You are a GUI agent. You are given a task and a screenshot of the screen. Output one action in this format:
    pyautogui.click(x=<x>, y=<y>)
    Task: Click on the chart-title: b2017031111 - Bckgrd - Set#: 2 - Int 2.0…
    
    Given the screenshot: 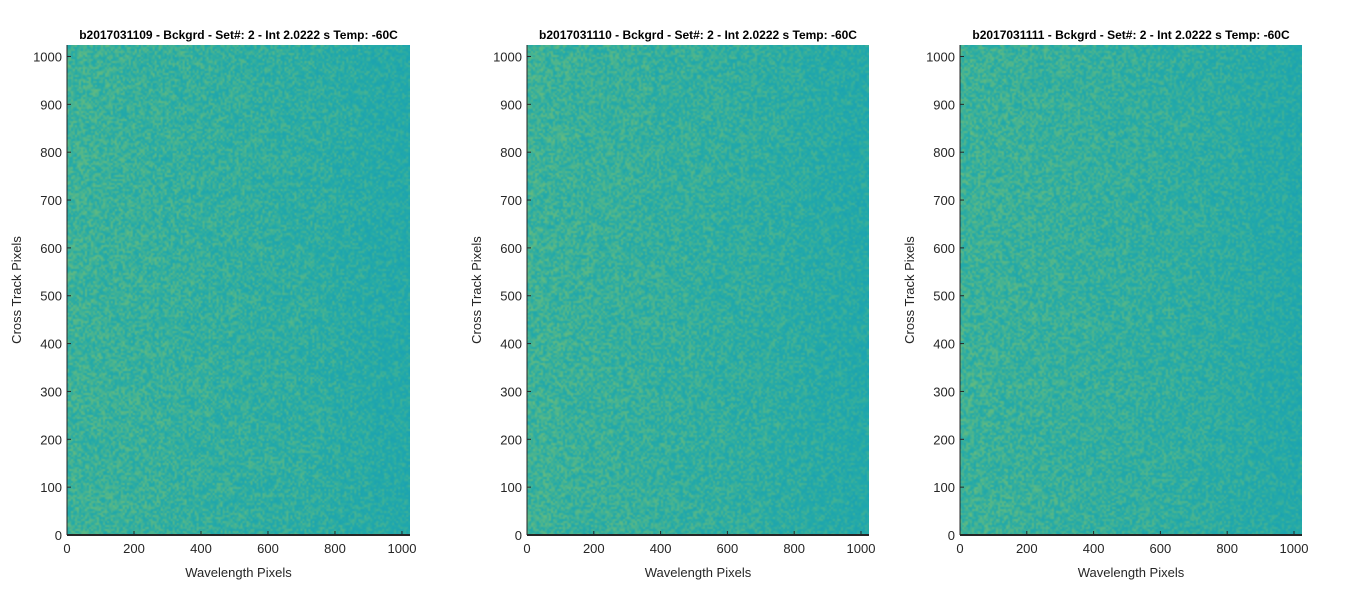 What is the action you would take?
    pyautogui.click(x=1131, y=35)
    